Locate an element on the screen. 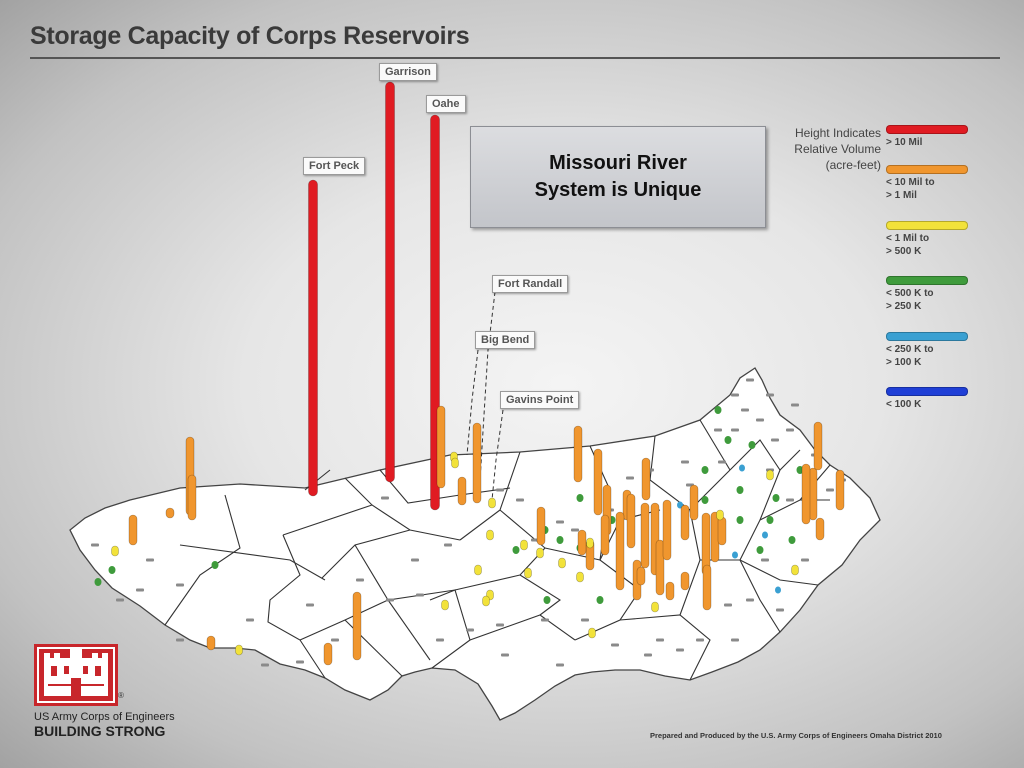 The height and width of the screenshot is (768, 1024). slide-title: Storage Capacity of Corps Reservoirs is located at coordinates (250, 36).